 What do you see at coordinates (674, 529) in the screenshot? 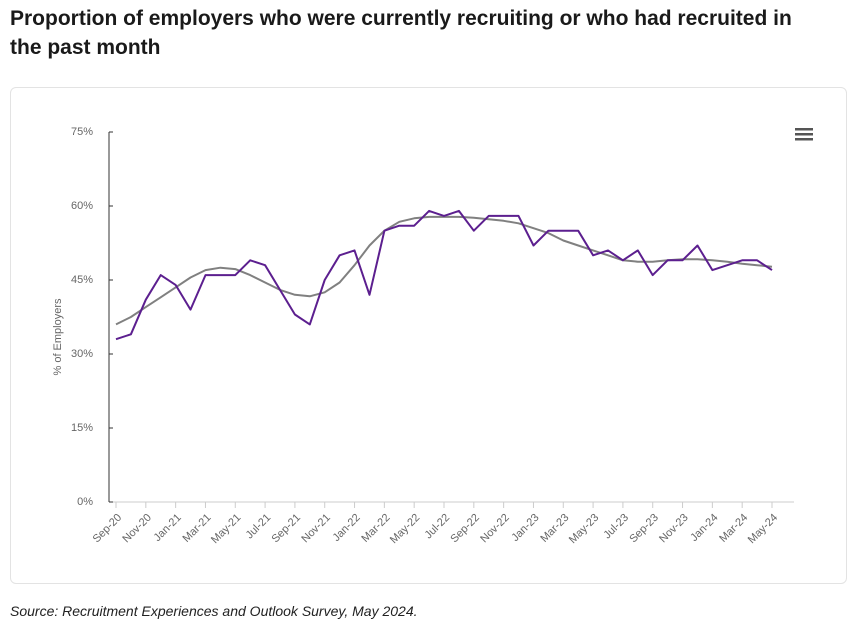
I see `x-tick-label: Nov-23` at bounding box center [674, 529].